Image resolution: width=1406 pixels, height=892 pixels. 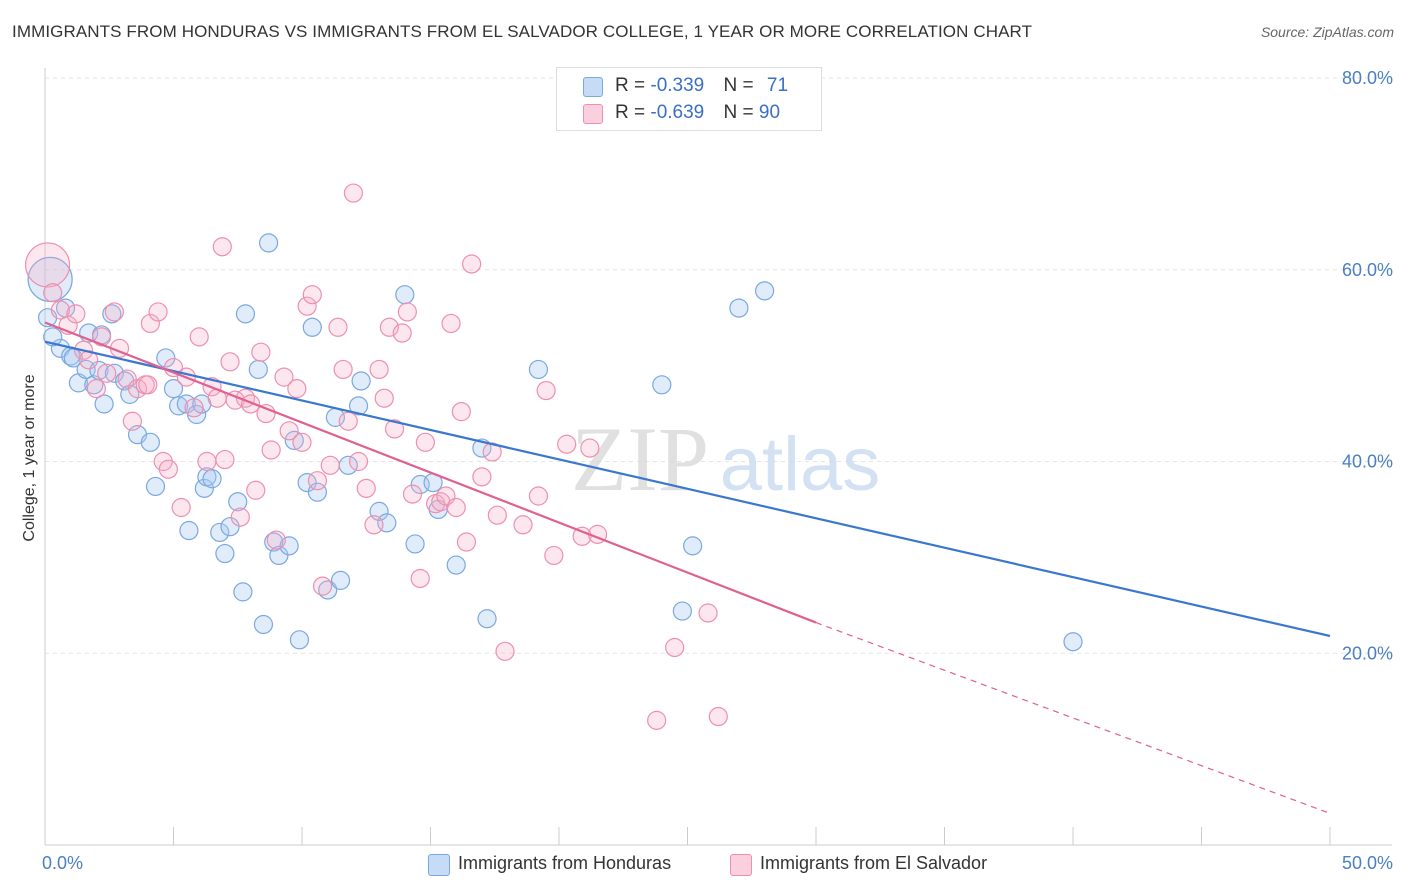 I want to click on series-label-honduras: Immigrants from Honduras, so click(x=565, y=863).